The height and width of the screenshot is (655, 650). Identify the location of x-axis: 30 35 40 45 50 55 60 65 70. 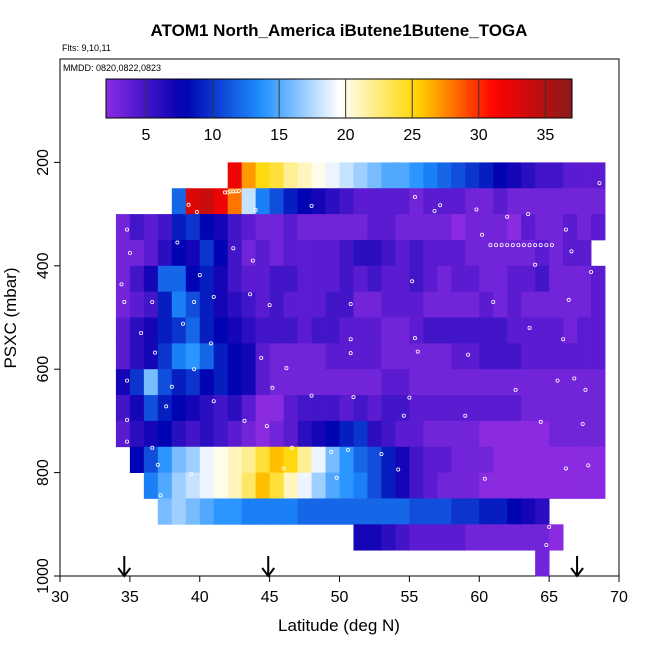
(339, 591).